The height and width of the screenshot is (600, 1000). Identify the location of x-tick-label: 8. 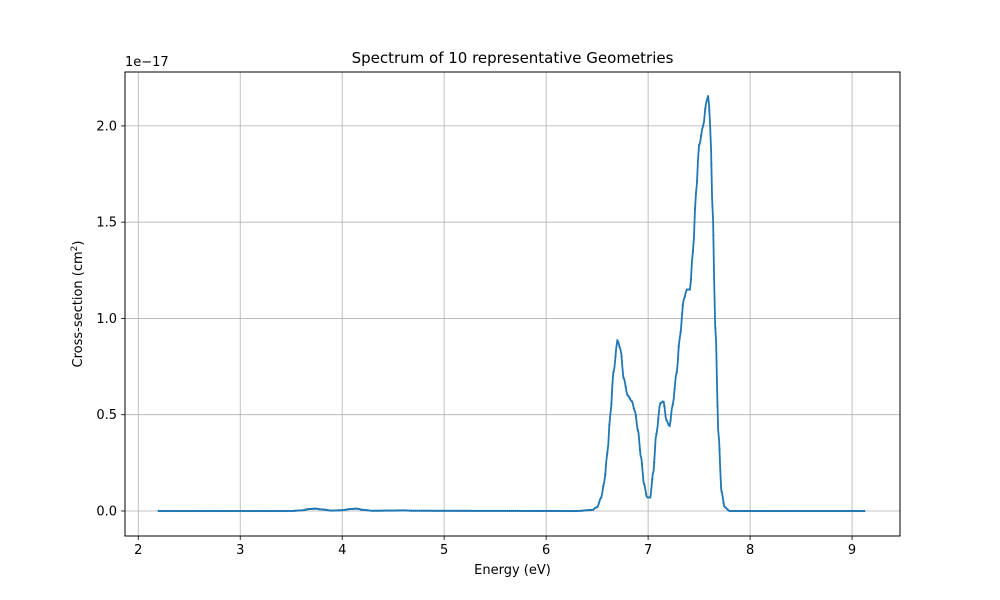
(750, 550).